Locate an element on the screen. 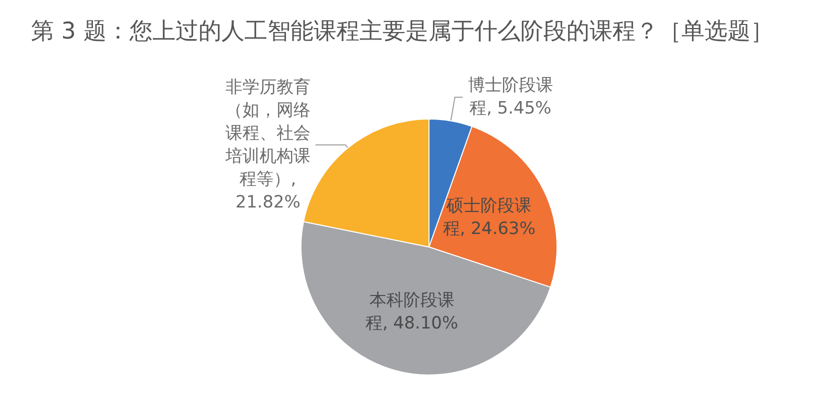  slice-label: 博士阶段课程, 5.45% is located at coordinates (510, 97).